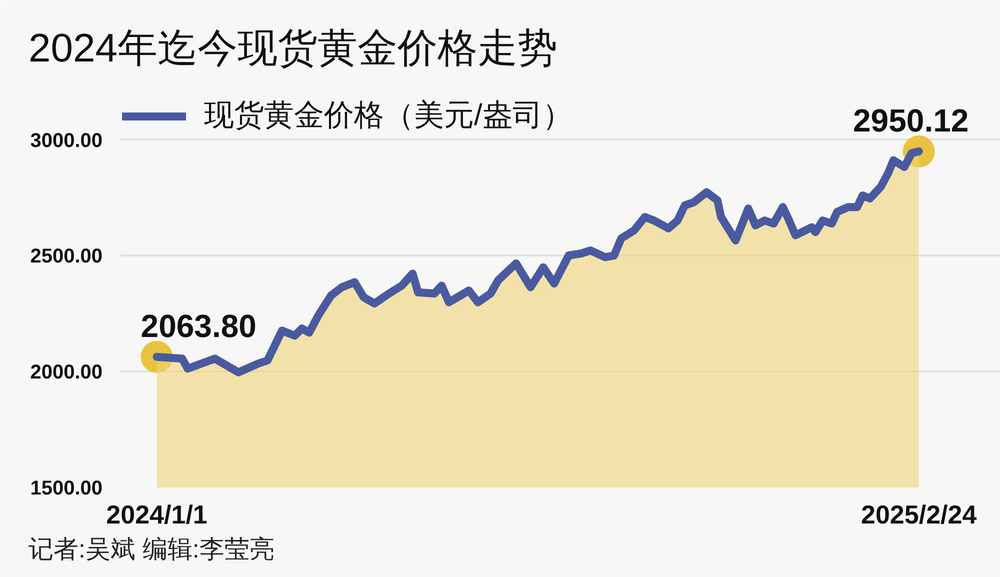 This screenshot has width=1000, height=577. Describe the element at coordinates (66, 373) in the screenshot. I see `y-tick-label: 2000.00` at that location.